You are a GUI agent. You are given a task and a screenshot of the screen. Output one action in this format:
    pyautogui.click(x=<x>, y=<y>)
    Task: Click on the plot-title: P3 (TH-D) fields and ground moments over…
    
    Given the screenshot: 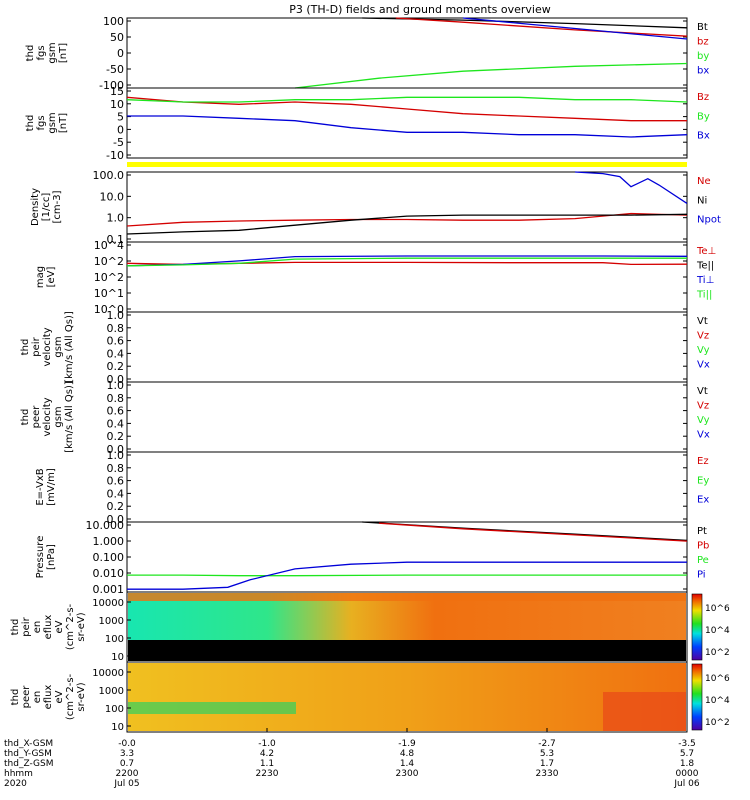 What is the action you would take?
    pyautogui.click(x=420, y=9)
    